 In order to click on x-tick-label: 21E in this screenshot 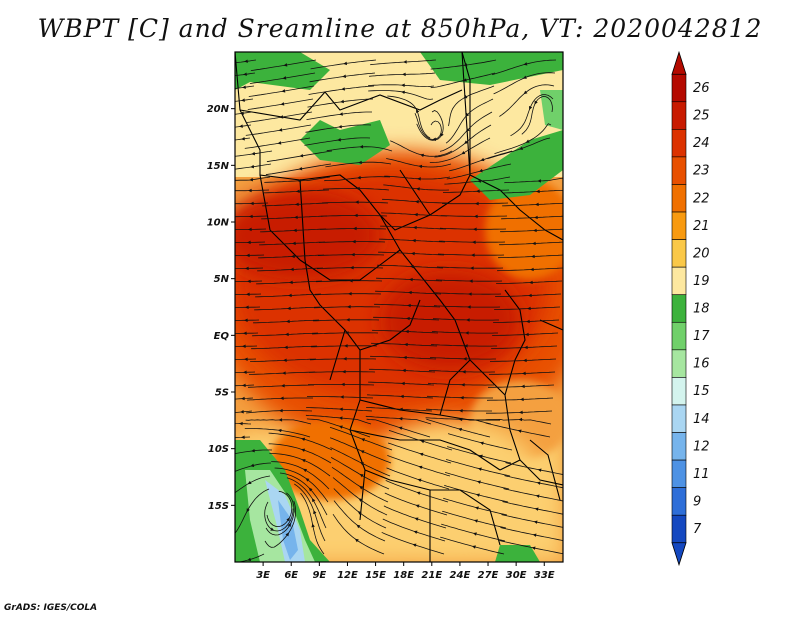, I will do `click(431, 575)`.